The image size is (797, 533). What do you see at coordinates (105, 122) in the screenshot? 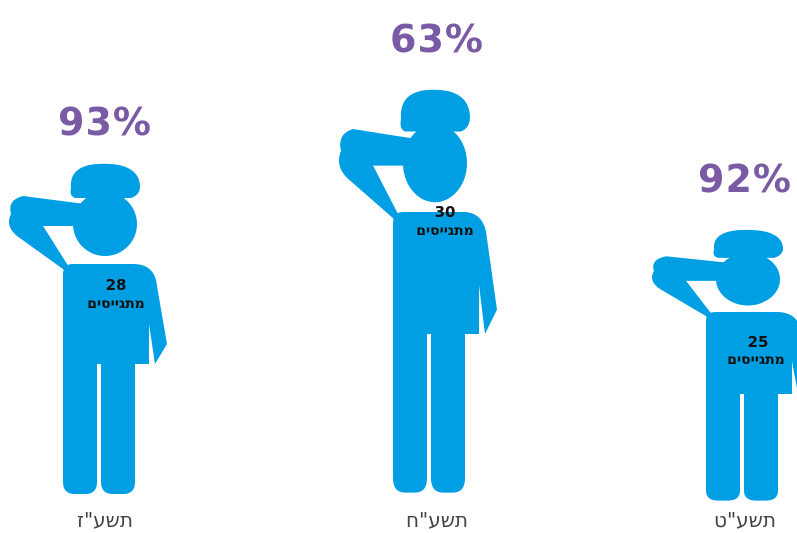
I see `percent-label-1: 93%` at bounding box center [105, 122].